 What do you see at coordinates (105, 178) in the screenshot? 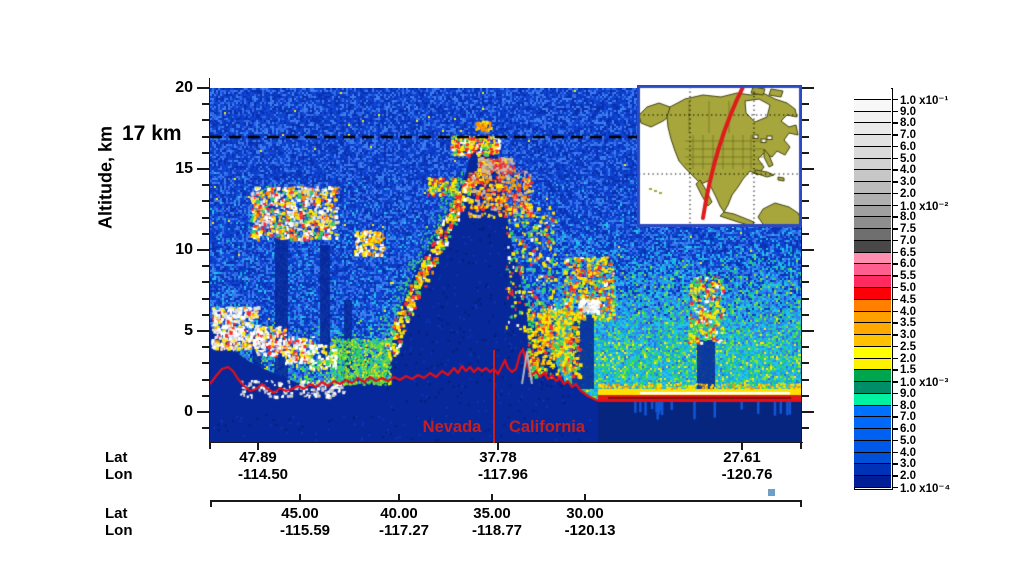
I see `y-axis-label: Altitude, km` at bounding box center [105, 178].